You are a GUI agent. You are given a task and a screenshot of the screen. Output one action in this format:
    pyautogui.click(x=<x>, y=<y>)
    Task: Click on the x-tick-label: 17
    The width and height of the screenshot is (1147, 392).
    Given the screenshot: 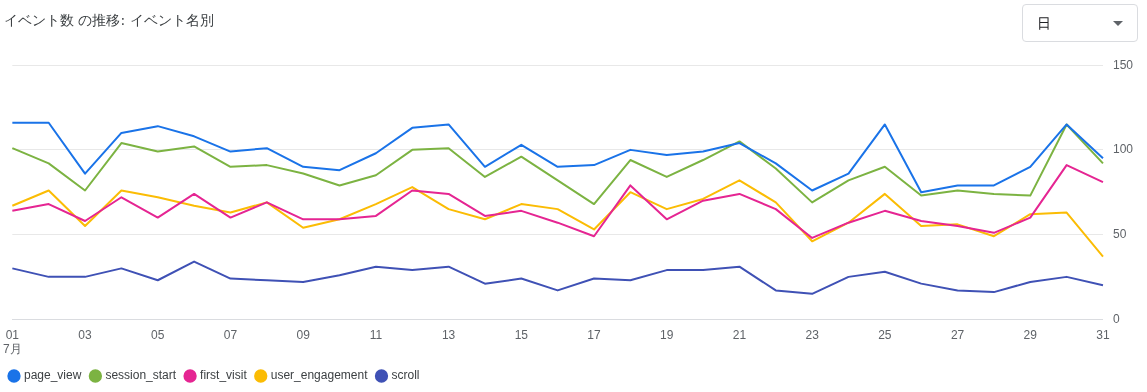 What is the action you would take?
    pyautogui.click(x=594, y=334)
    